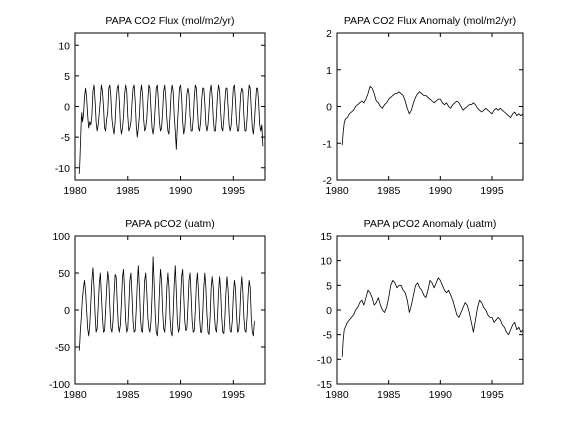 The height and width of the screenshot is (432, 576). What do you see at coordinates (64, 274) in the screenshot?
I see `y-tick-label: 50` at bounding box center [64, 274].